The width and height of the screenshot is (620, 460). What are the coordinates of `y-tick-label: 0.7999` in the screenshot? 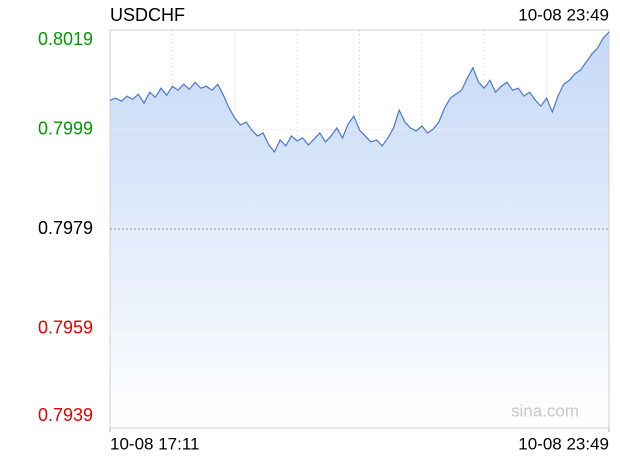 It's located at (65, 128).